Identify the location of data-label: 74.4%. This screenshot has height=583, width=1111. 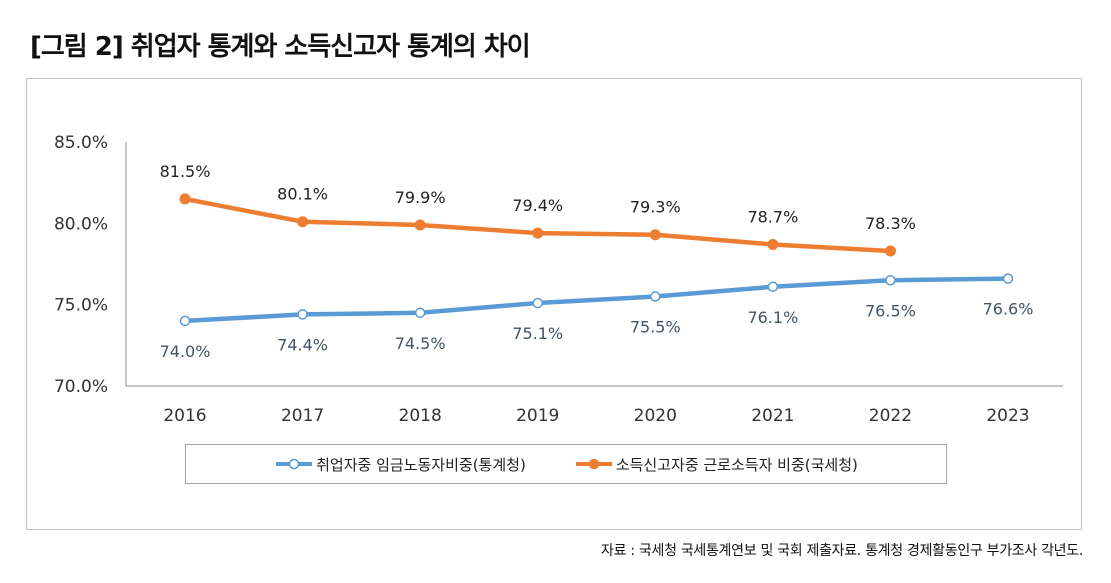
(302, 344).